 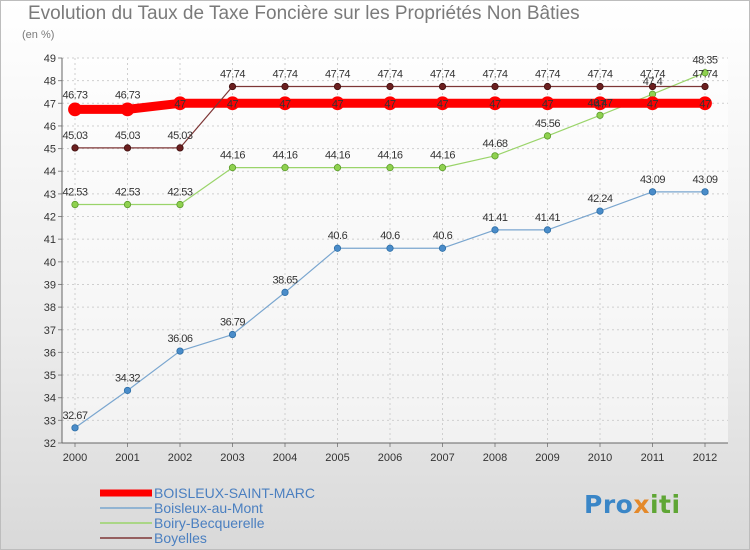 I want to click on legend-label: BOISLEUX-SAINT-MARC, so click(x=234, y=493).